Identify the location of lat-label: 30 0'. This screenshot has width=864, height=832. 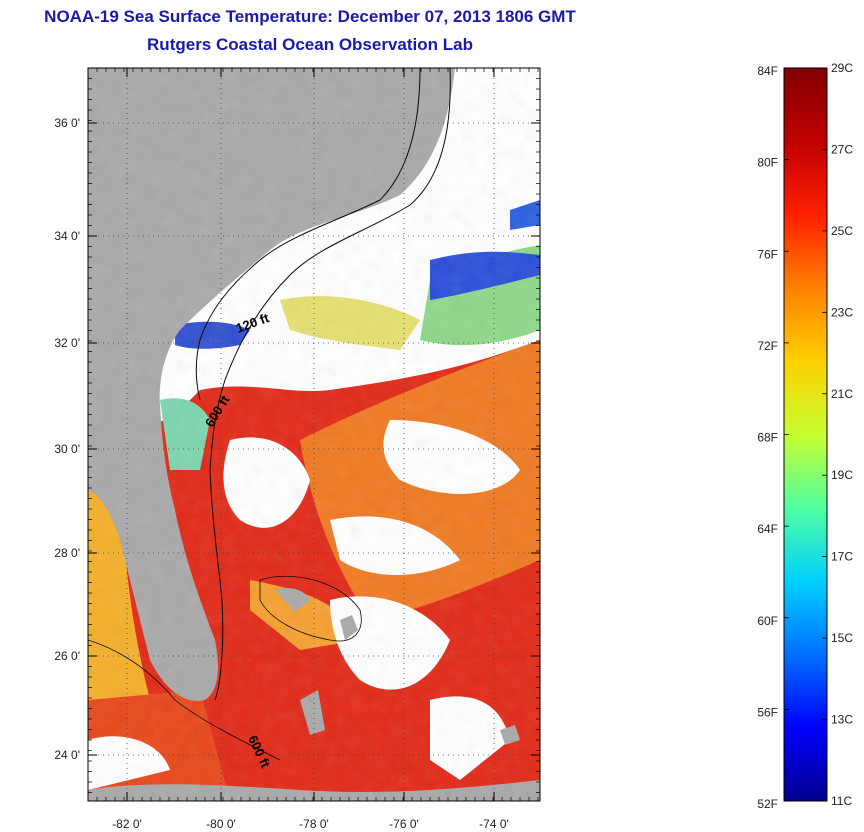
(67, 449).